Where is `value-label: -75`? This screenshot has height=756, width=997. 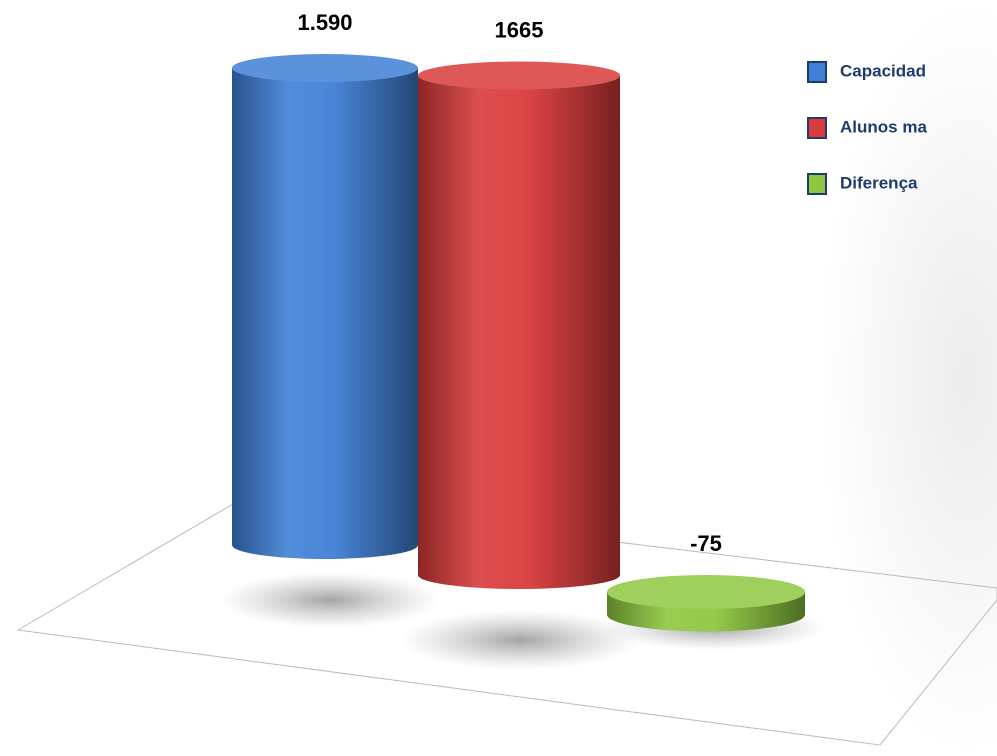 value-label: -75 is located at coordinates (706, 543).